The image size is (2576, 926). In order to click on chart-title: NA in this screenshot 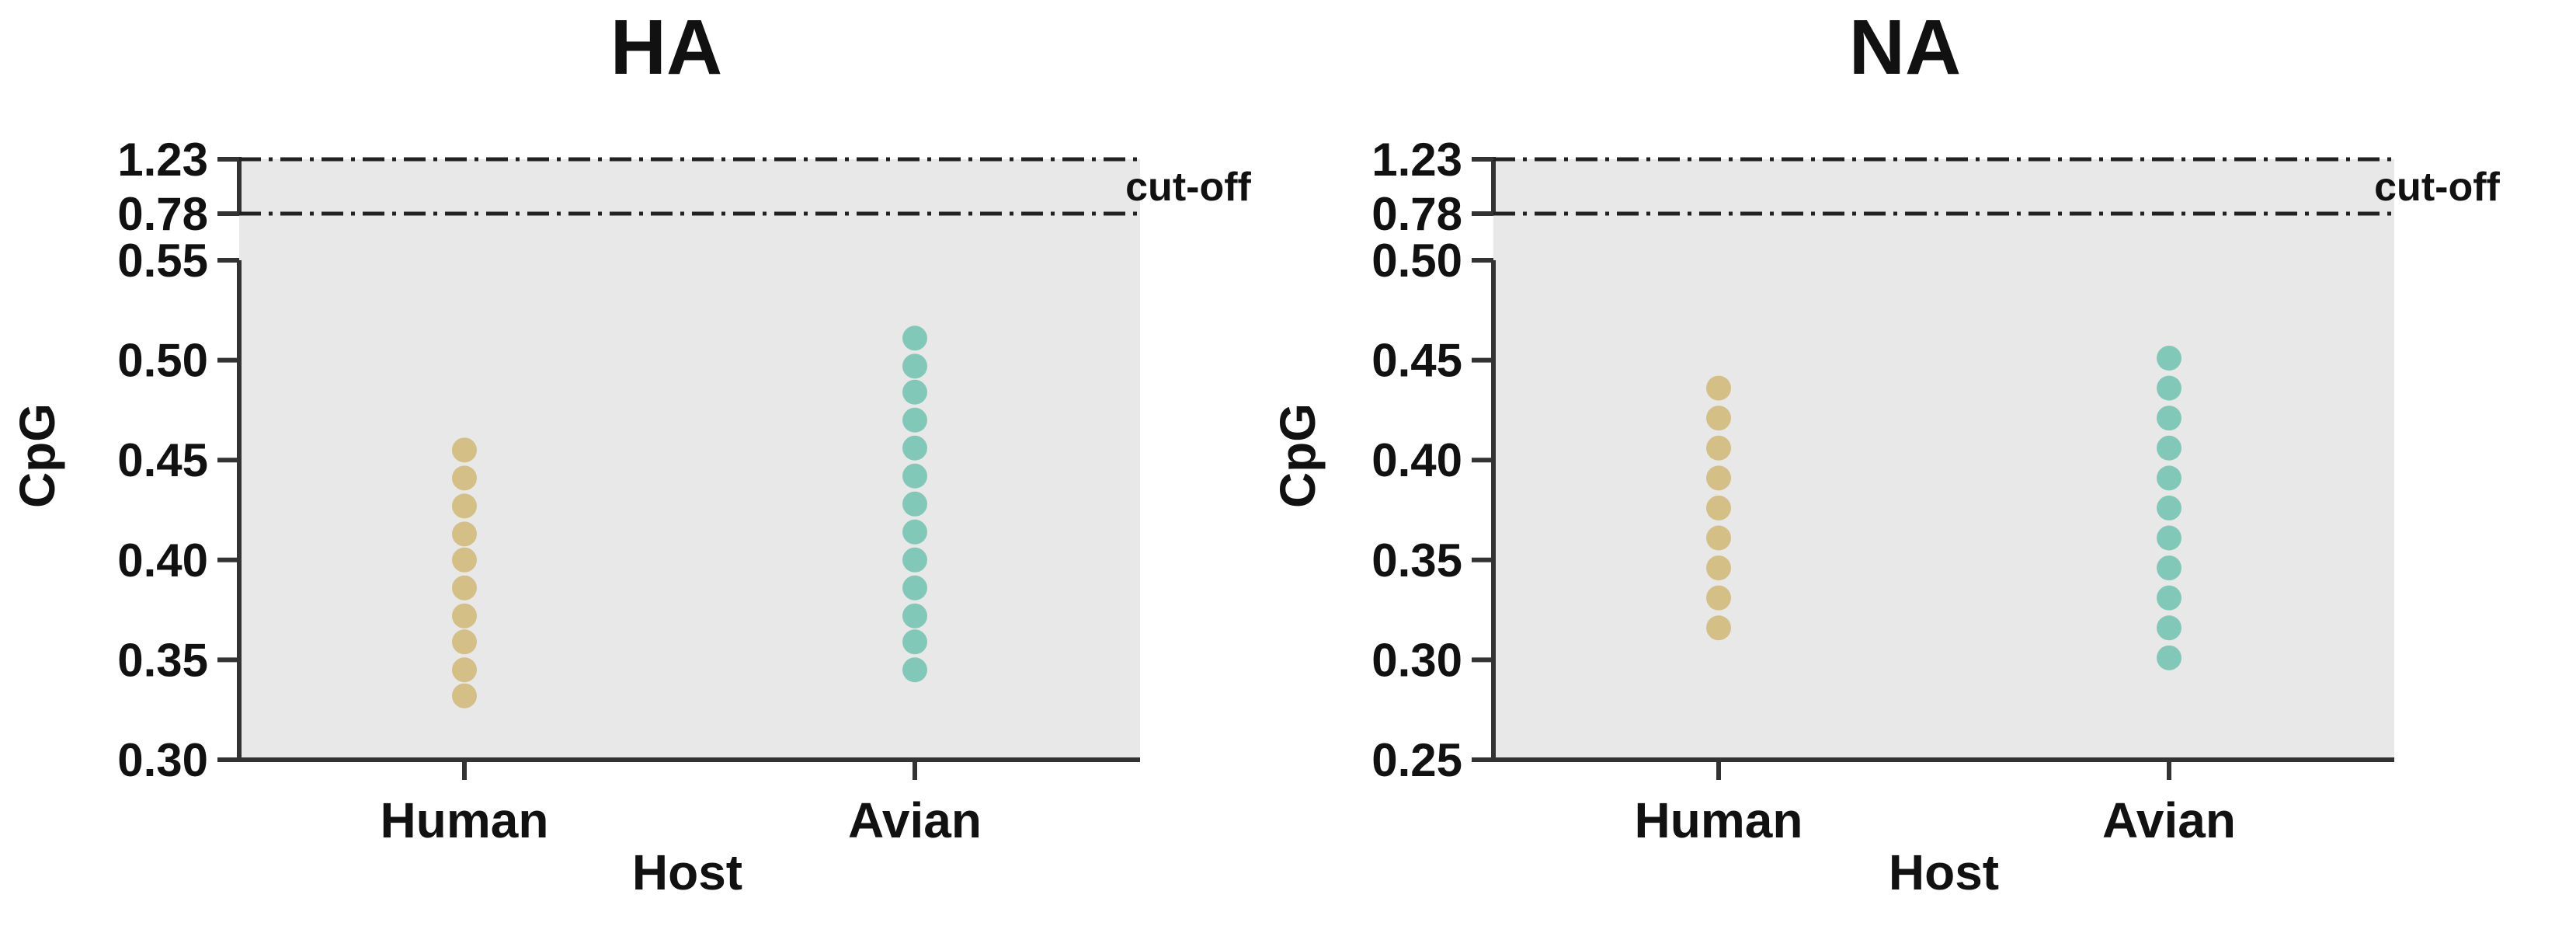, I will do `click(1905, 47)`.